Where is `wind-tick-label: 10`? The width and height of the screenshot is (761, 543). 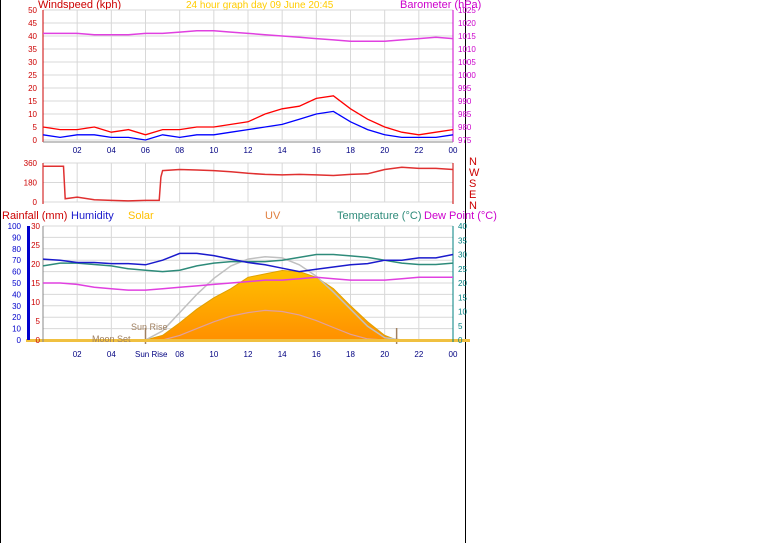
wind-tick-label: 10 is located at coordinates (32, 114).